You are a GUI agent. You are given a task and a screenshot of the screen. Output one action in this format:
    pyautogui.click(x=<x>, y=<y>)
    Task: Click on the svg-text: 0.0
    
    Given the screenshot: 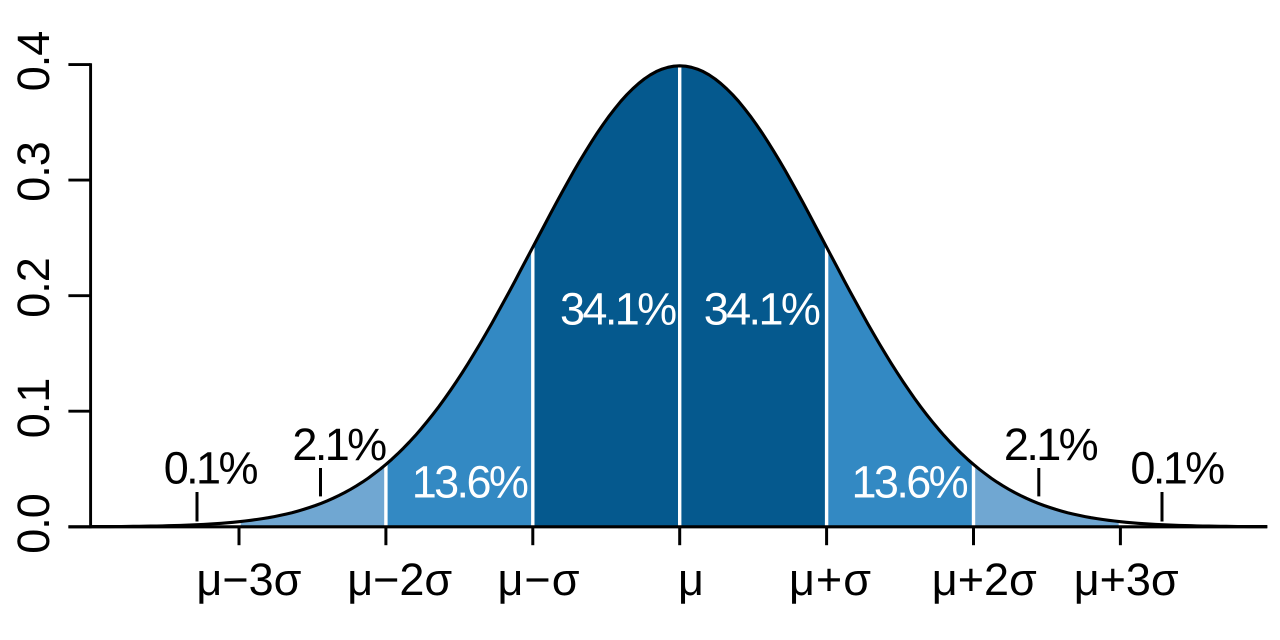 What is the action you would take?
    pyautogui.click(x=33, y=524)
    